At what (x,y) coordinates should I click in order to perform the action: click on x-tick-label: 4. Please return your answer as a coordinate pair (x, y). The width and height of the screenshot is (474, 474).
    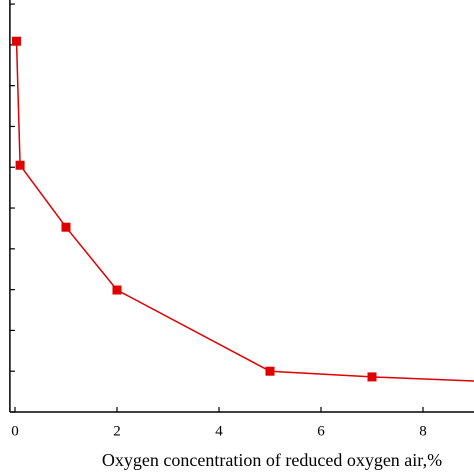
    Looking at the image, I should click on (219, 431).